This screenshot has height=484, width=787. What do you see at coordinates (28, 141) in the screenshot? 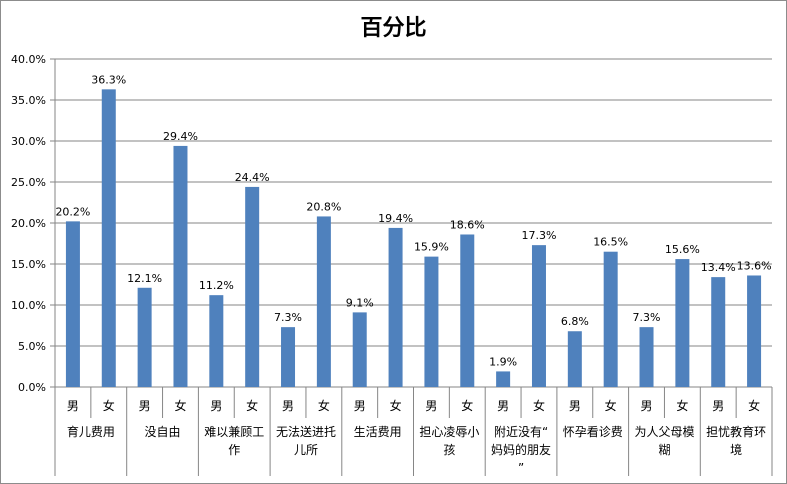
I see `y-tick-label: 30.0%` at bounding box center [28, 141].